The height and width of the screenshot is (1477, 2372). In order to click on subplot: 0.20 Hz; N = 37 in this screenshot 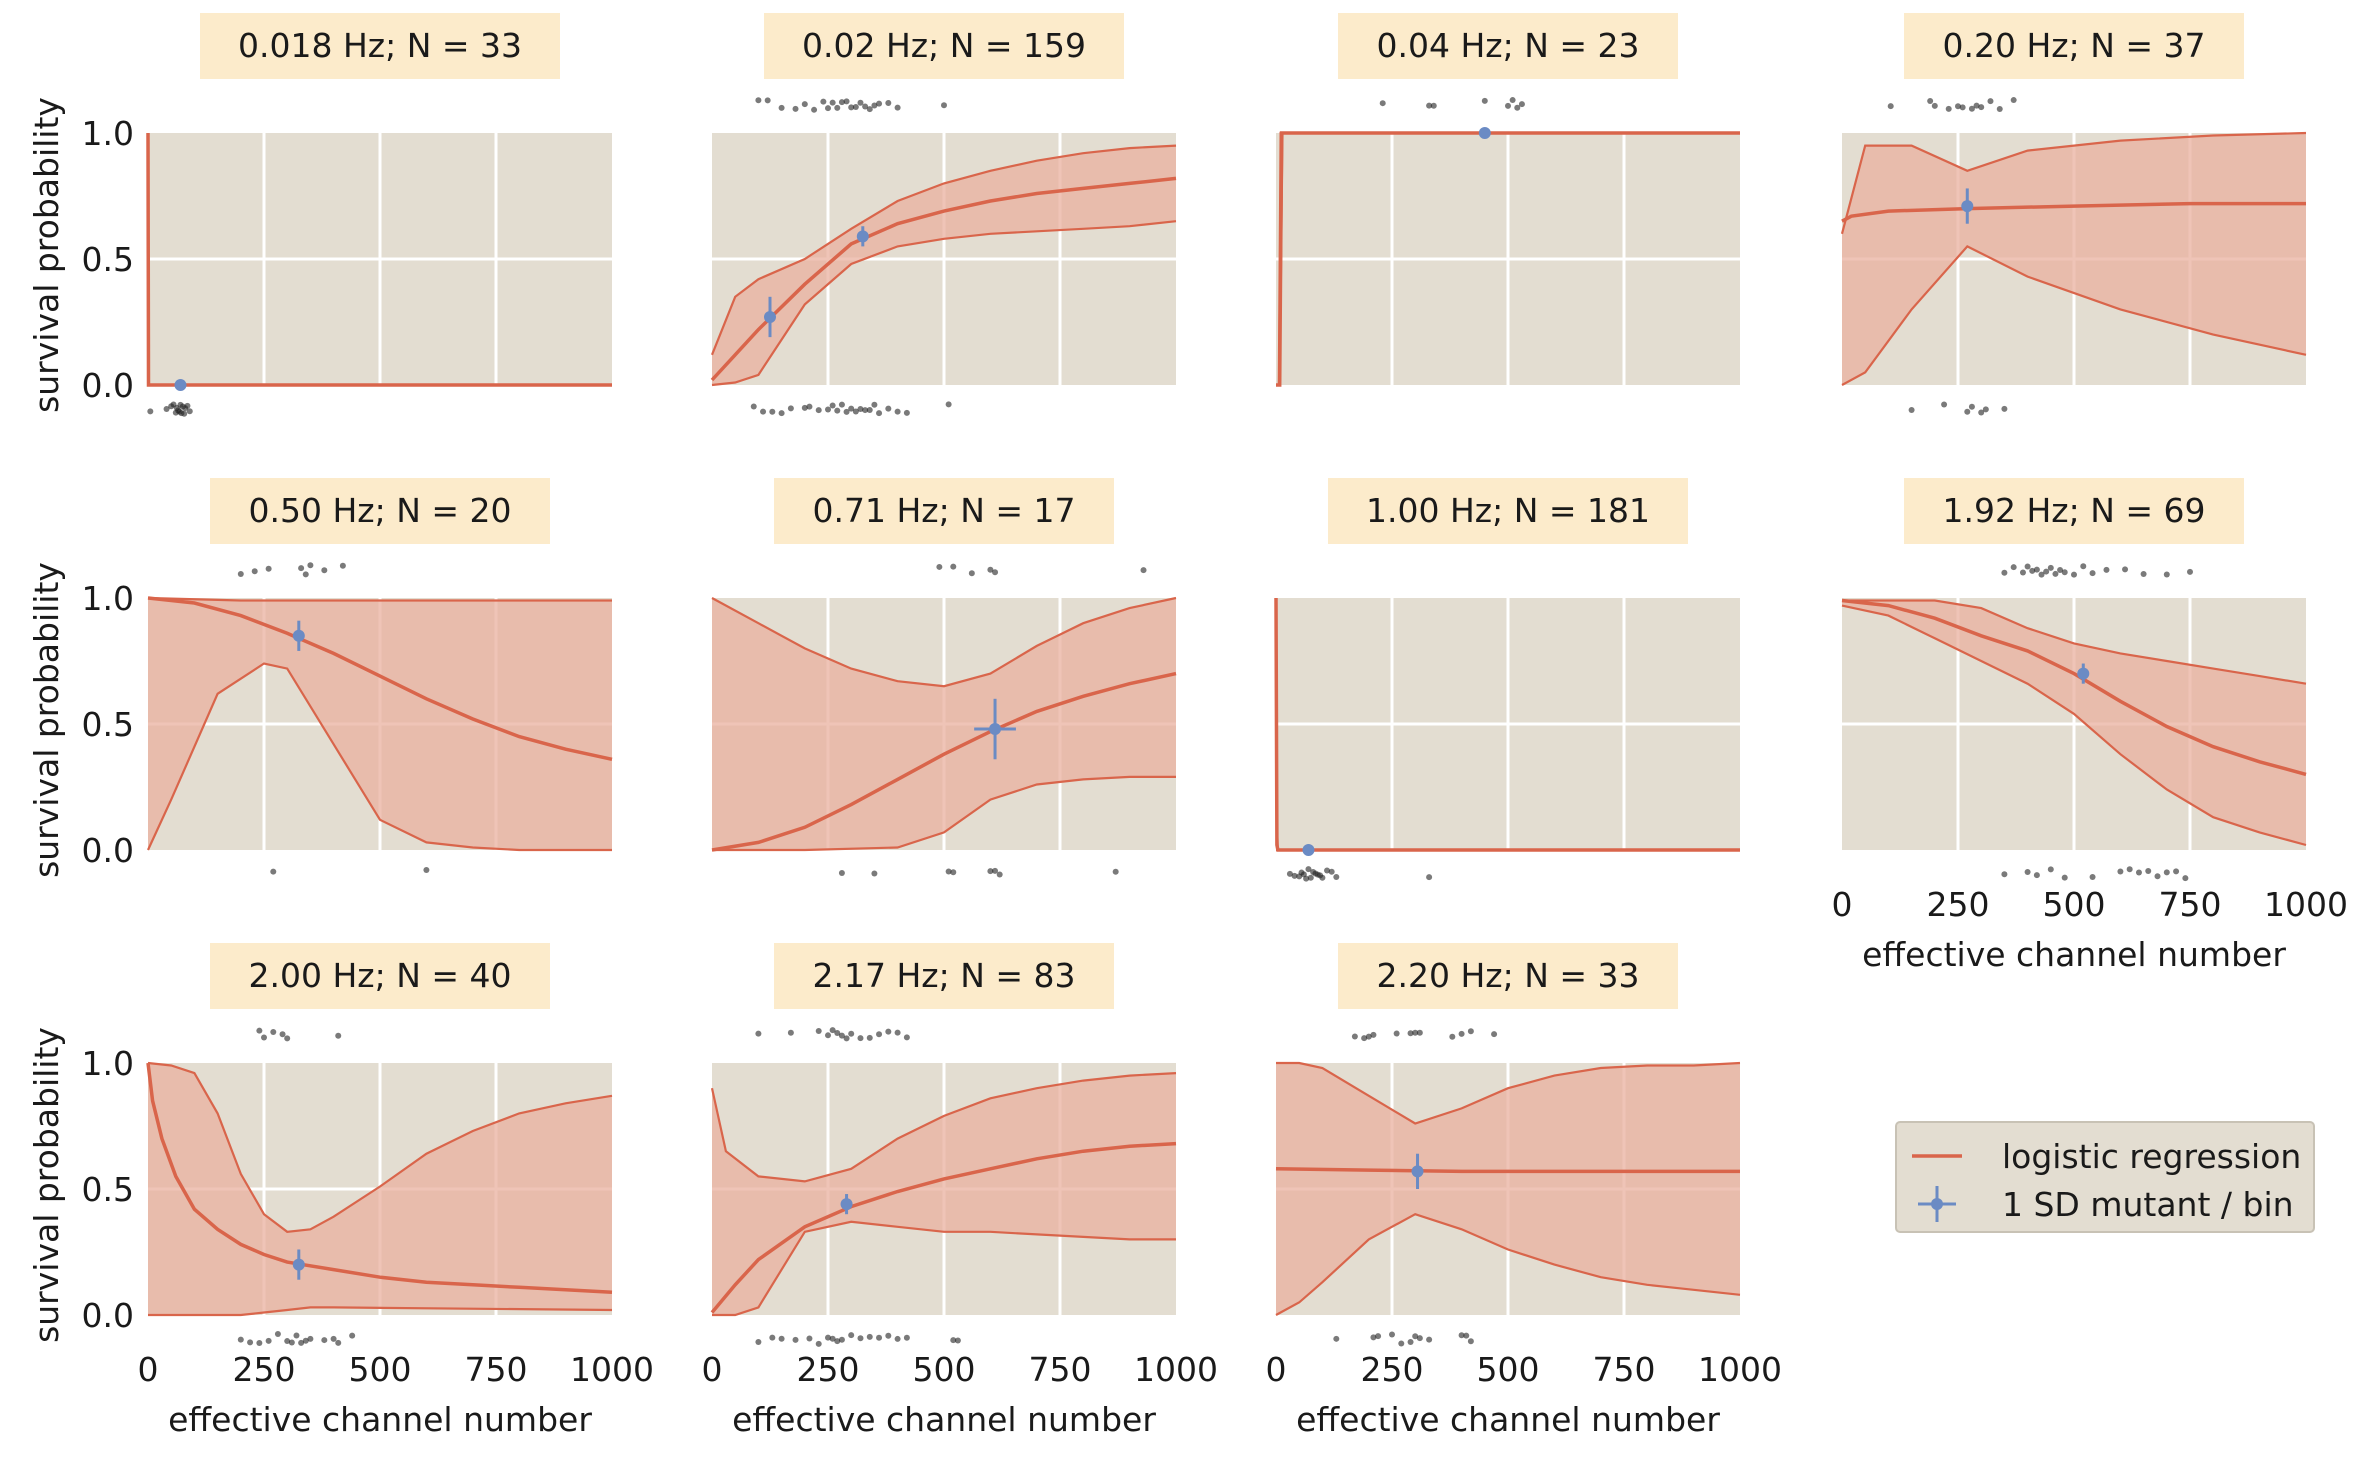, I will do `click(2073, 214)`.